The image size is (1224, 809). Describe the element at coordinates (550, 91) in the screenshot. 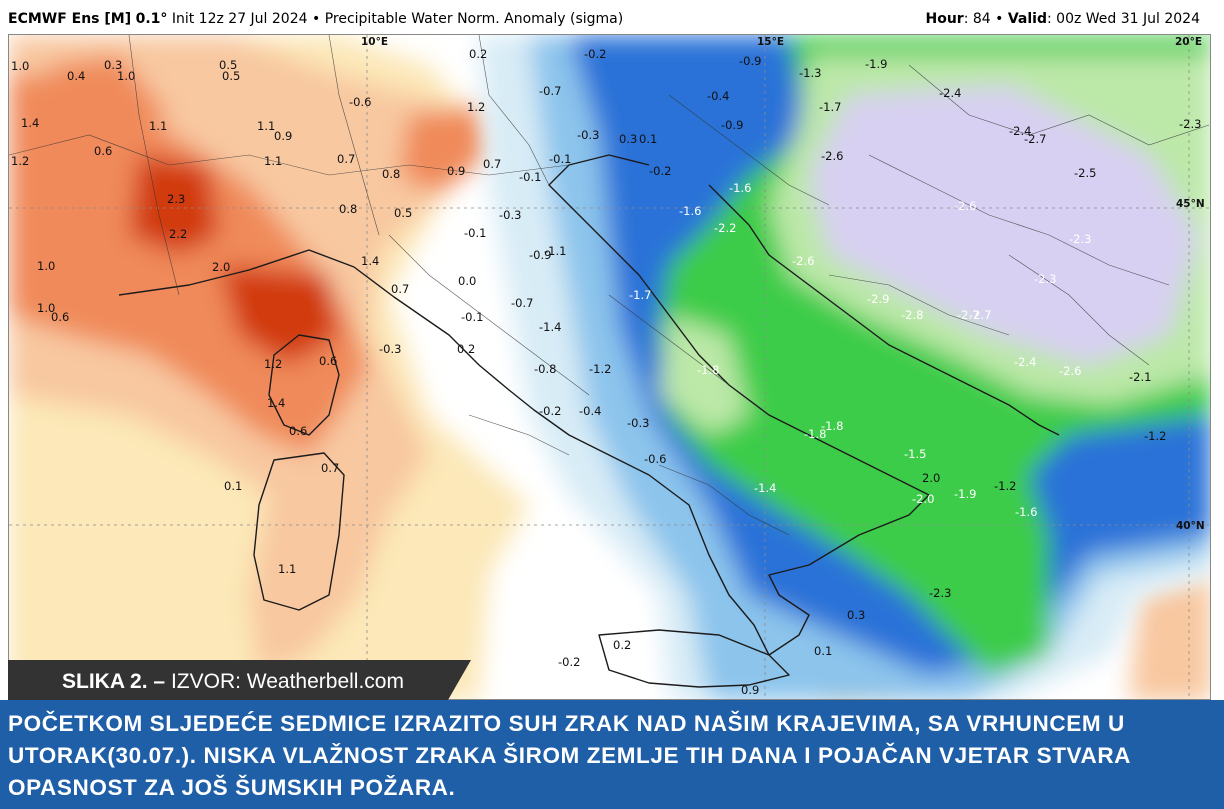

I see `anomaly-value-label: -0.7` at that location.